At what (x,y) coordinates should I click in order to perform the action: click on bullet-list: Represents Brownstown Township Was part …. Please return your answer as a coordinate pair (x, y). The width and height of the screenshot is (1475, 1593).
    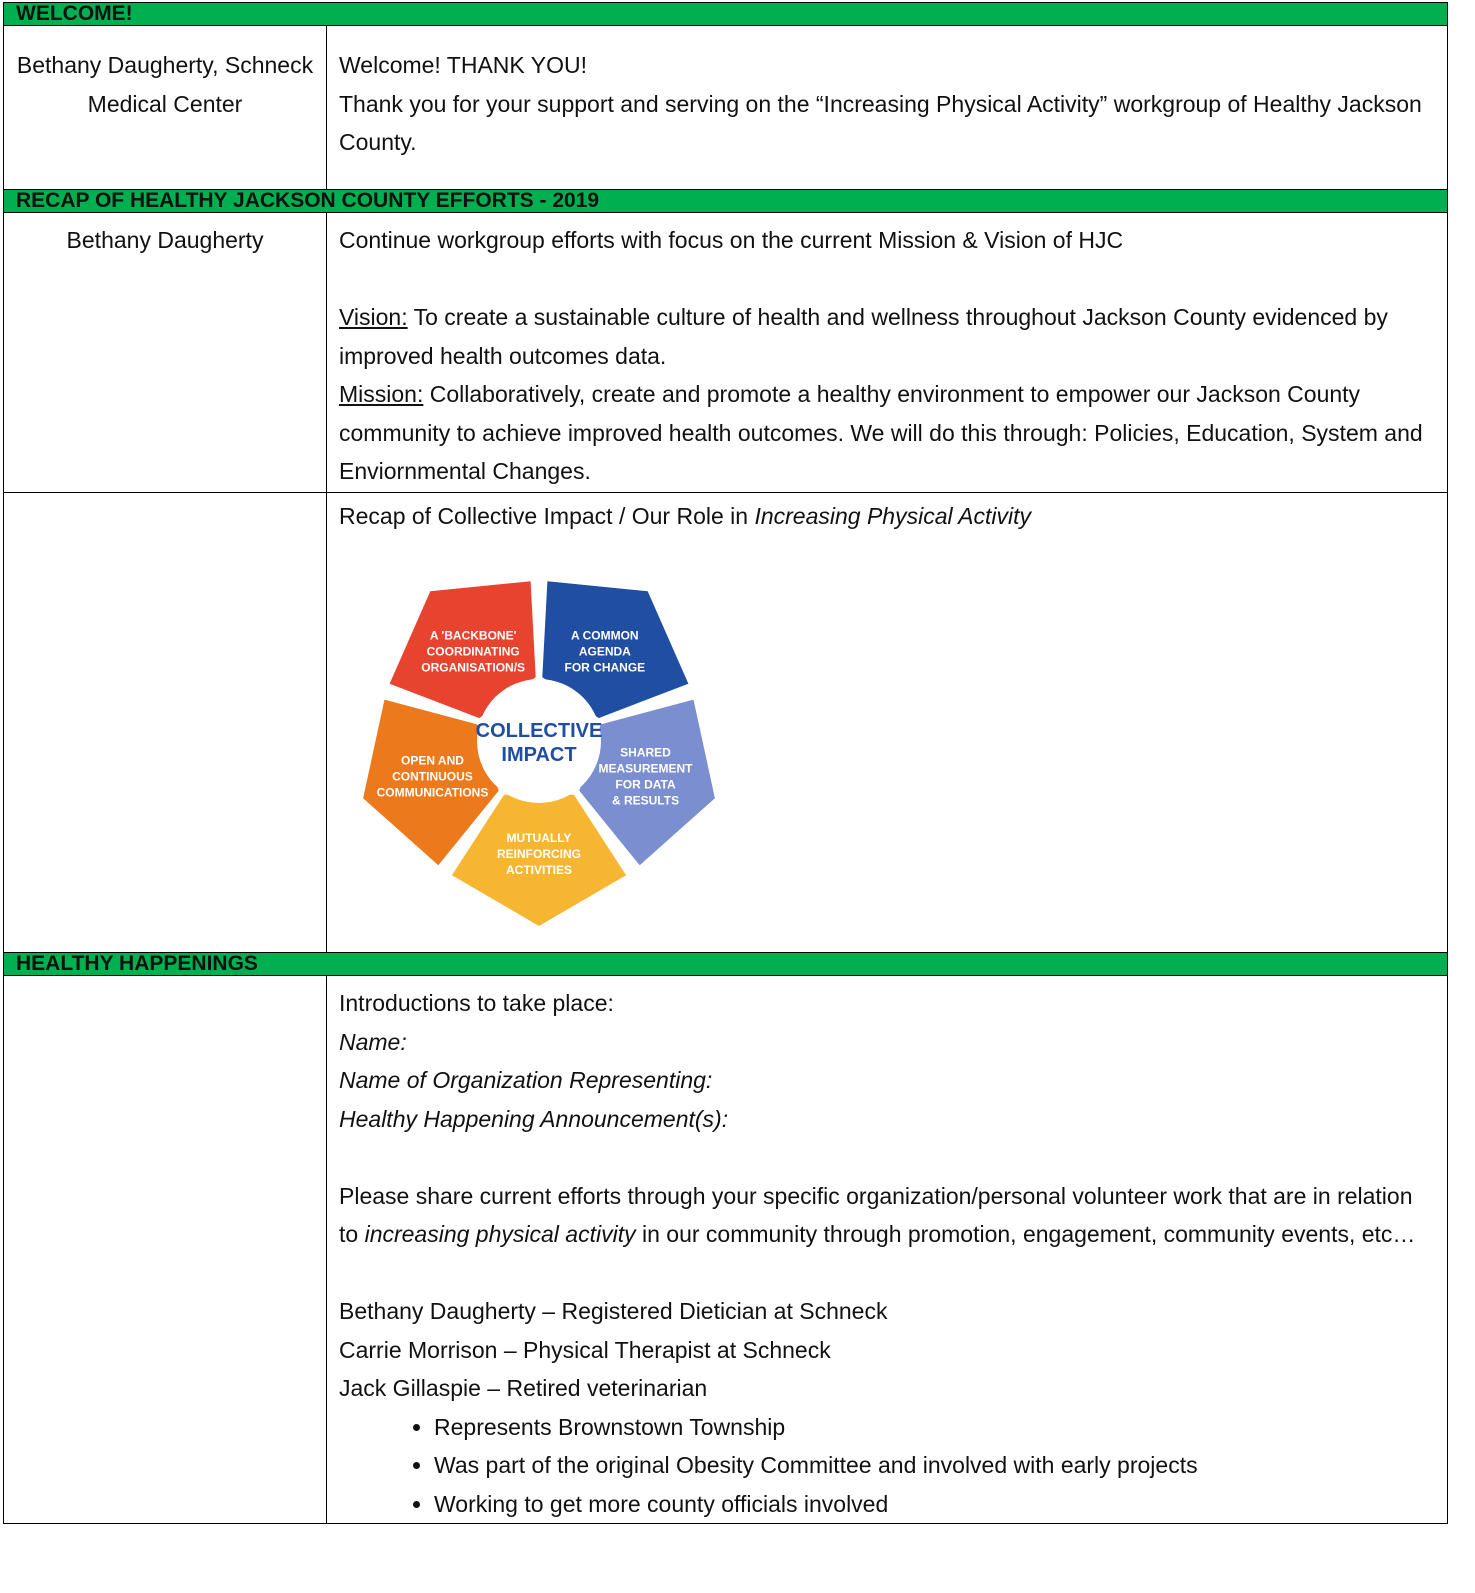
    Looking at the image, I should click on (888, 1466).